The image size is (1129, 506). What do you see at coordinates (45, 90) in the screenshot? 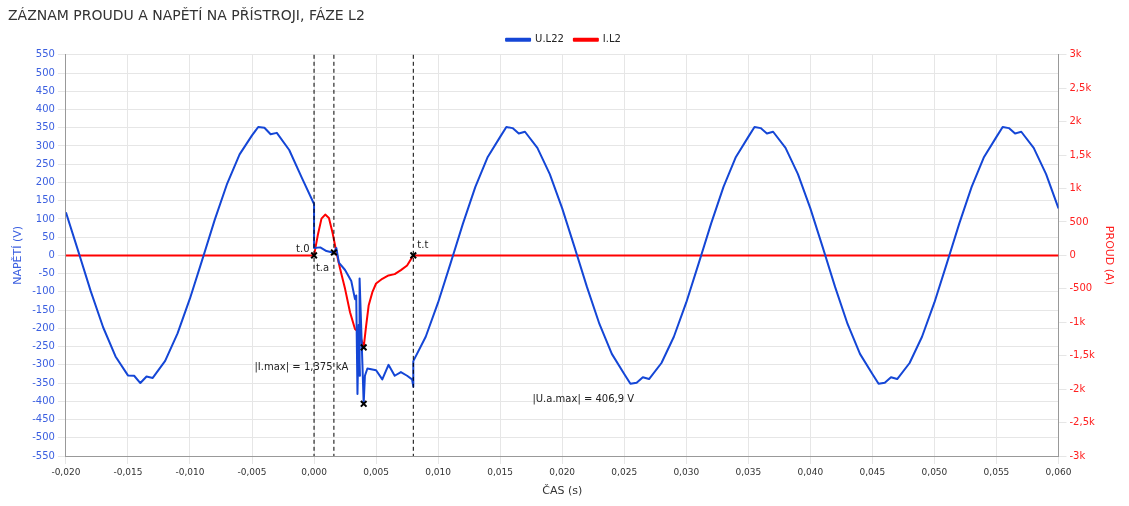
I see `y-tick-label: 450` at bounding box center [45, 90].